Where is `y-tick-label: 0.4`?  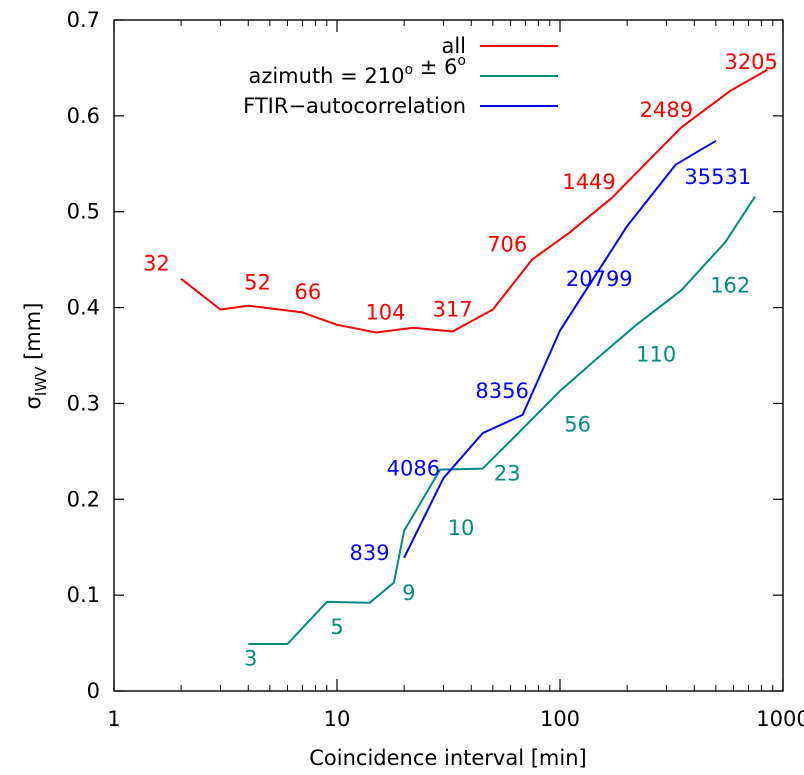
y-tick-label: 0.4 is located at coordinates (83, 308).